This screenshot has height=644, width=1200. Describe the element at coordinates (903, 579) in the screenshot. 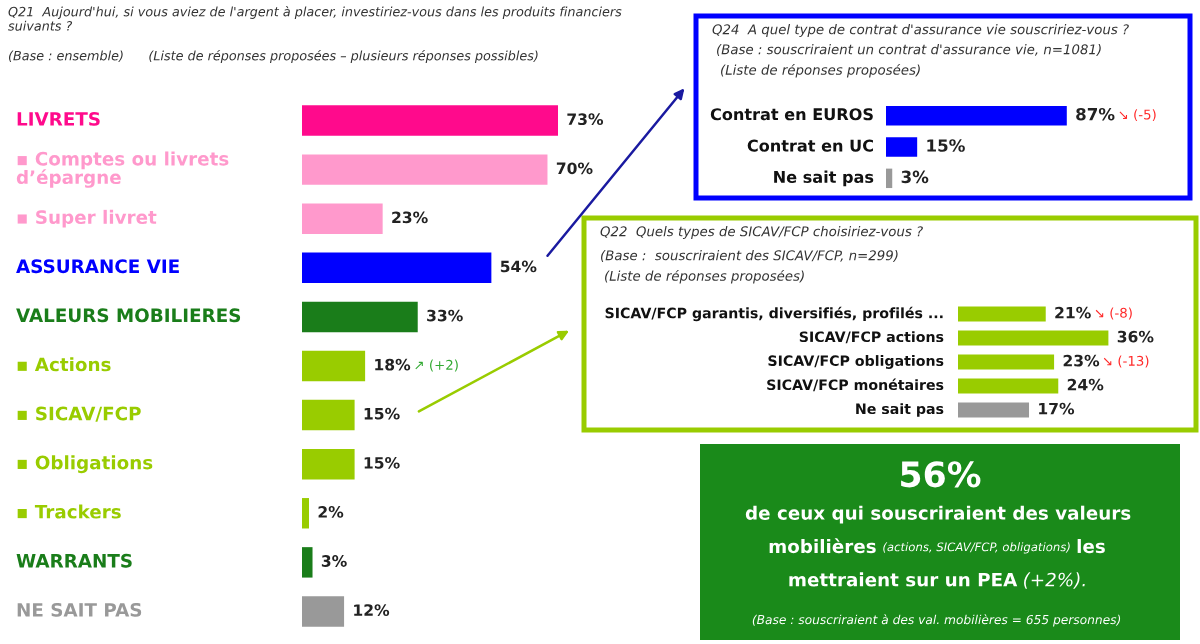

I see `text: mettraient sur un PEA` at that location.